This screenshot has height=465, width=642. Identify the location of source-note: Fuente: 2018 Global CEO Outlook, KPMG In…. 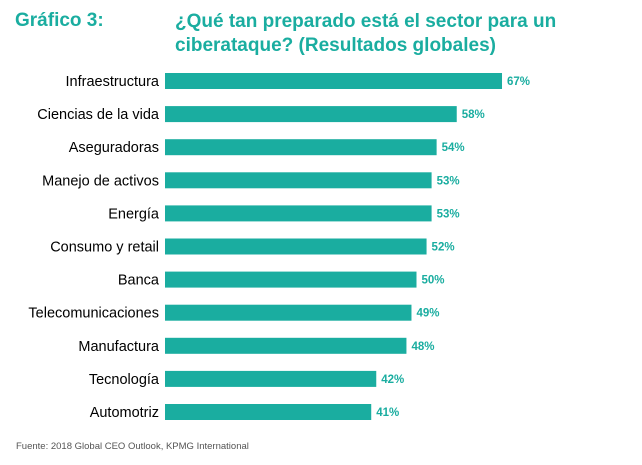
(132, 446).